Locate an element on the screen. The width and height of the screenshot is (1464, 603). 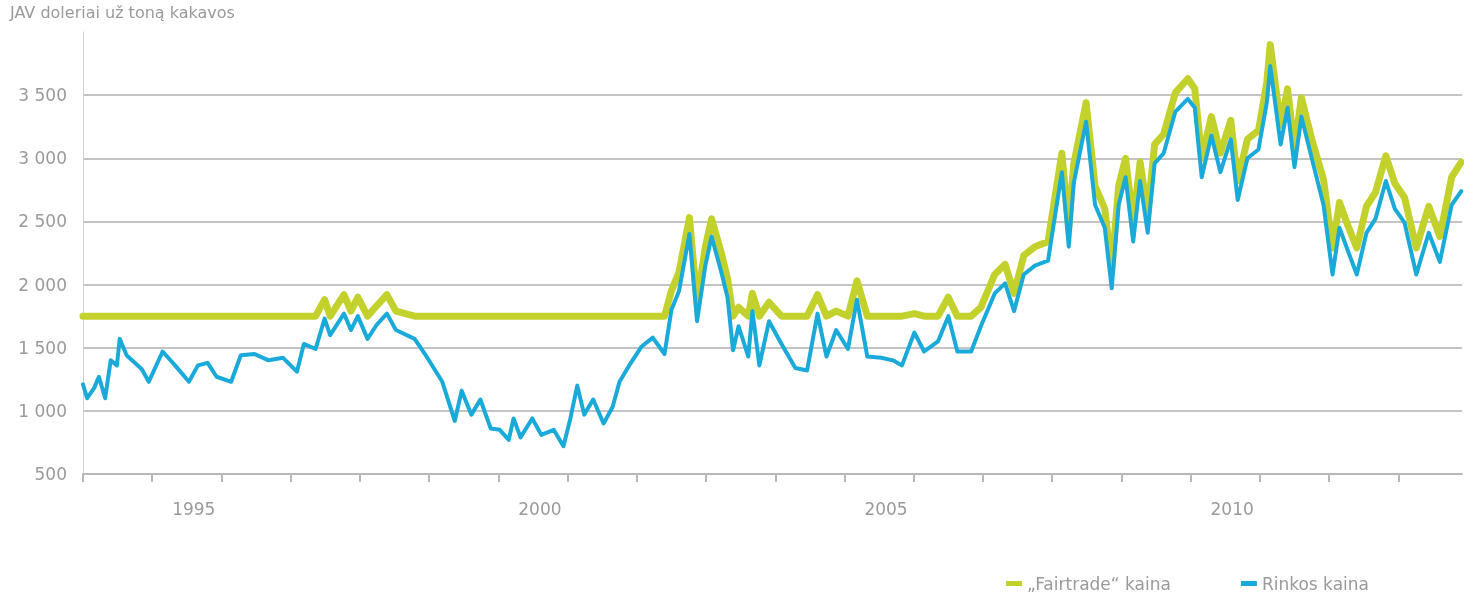
y-tick-label: 500 is located at coordinates (50, 474).